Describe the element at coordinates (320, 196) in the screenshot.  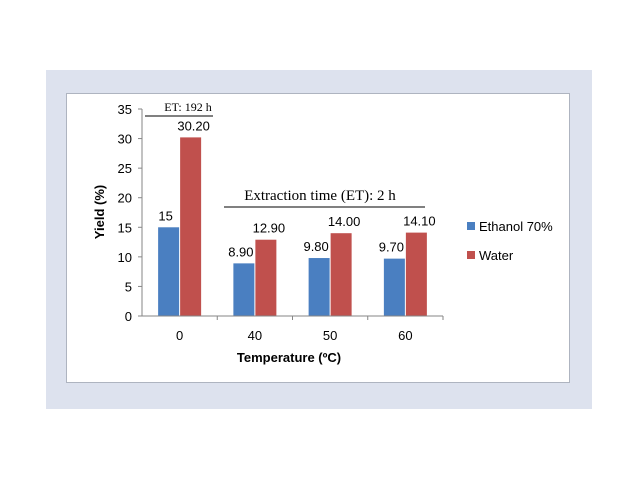
I see `annotation-et-2h: Extraction time (ET): 2 h` at that location.